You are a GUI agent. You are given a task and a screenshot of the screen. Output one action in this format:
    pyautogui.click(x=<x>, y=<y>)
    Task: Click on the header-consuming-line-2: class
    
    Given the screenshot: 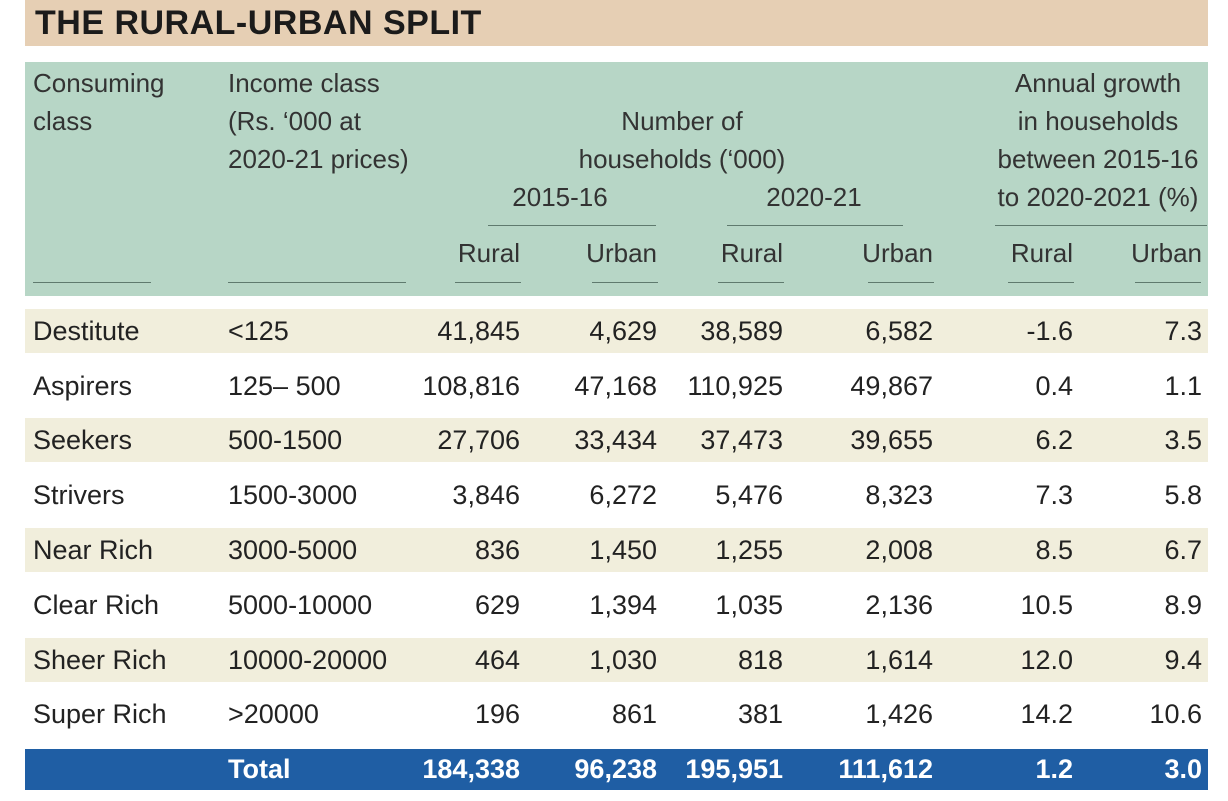 What is the action you would take?
    pyautogui.click(x=63, y=121)
    